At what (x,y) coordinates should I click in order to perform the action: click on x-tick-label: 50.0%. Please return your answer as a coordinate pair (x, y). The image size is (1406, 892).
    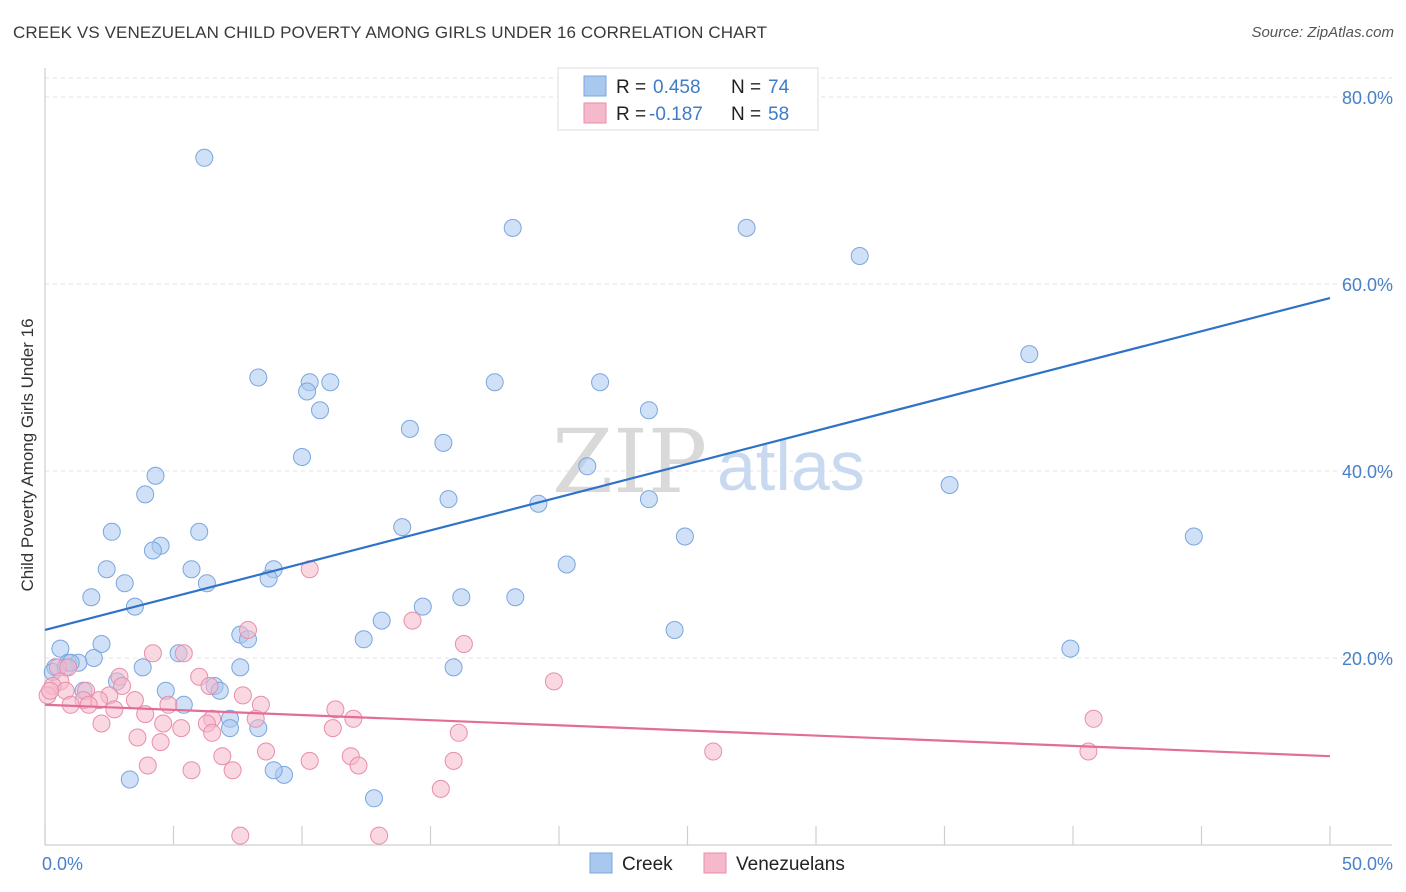
    Looking at the image, I should click on (1367, 864).